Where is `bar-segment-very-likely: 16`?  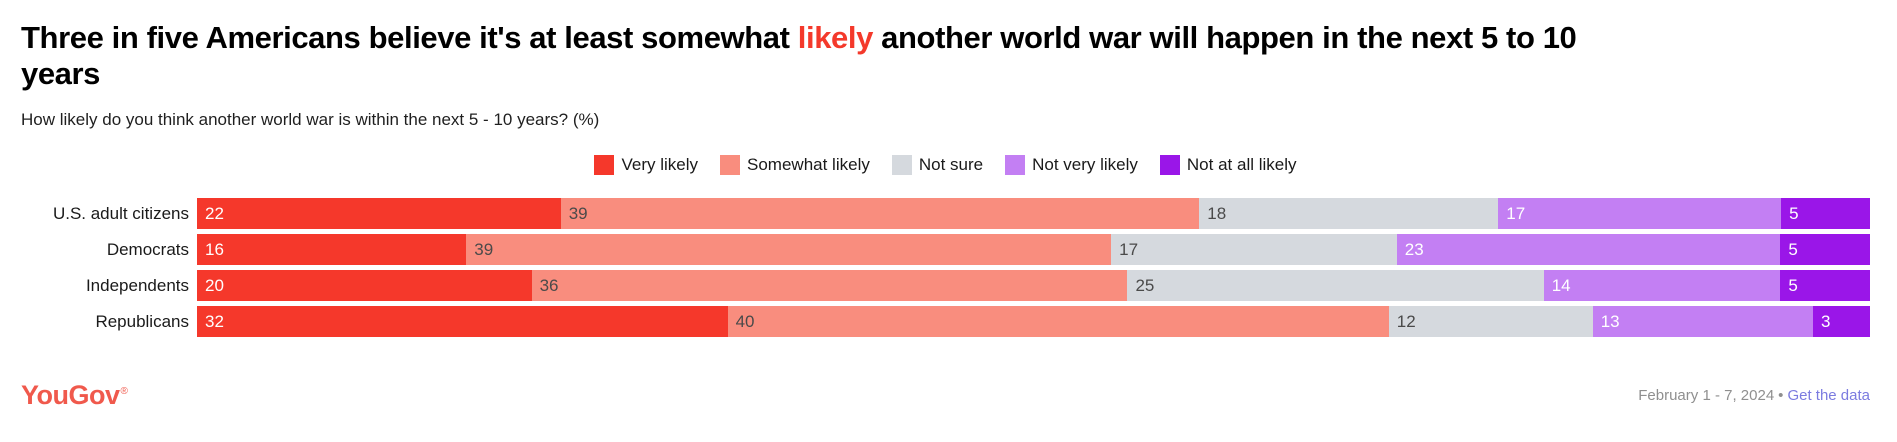
bar-segment-very-likely: 16 is located at coordinates (332, 250).